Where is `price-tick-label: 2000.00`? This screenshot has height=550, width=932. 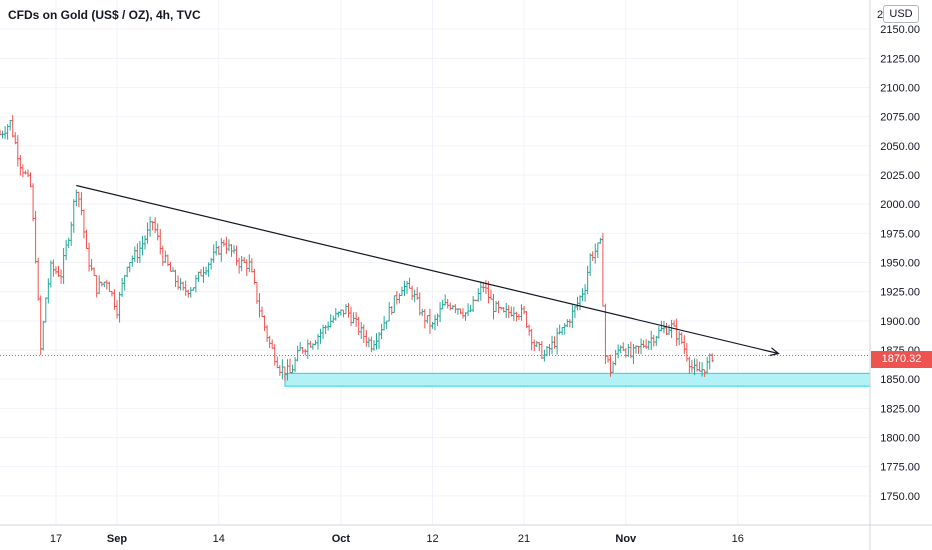
price-tick-label: 2000.00 is located at coordinates (900, 205).